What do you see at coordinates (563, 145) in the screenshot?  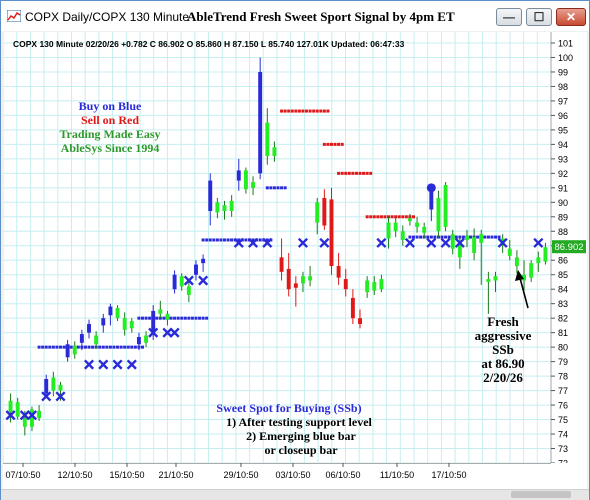 I see `price-tick-label: 94` at bounding box center [563, 145].